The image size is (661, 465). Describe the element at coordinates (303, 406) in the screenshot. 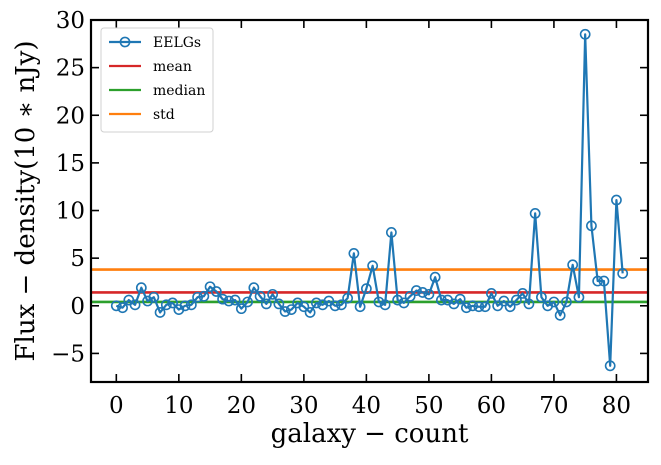

I see `x-tick-label: 30` at that location.